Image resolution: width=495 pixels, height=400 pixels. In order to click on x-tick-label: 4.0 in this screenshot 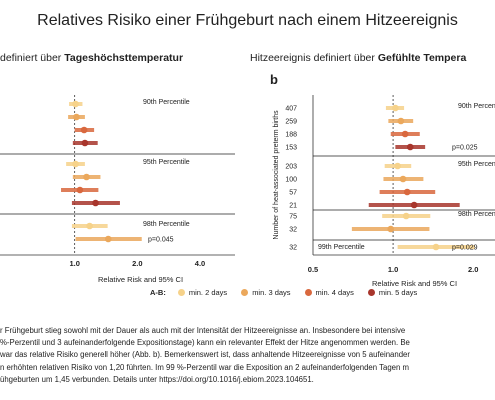, I will do `click(200, 263)`.